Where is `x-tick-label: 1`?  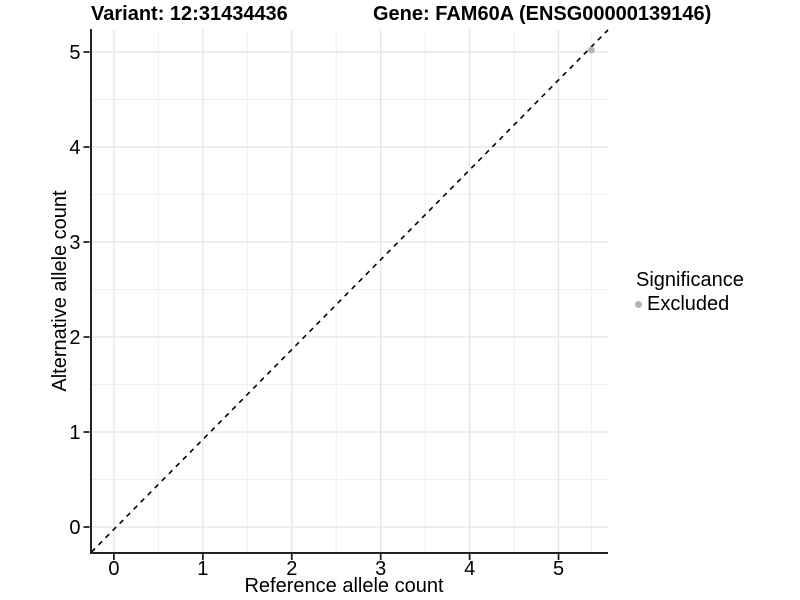
x-tick-label: 1 is located at coordinates (202, 569).